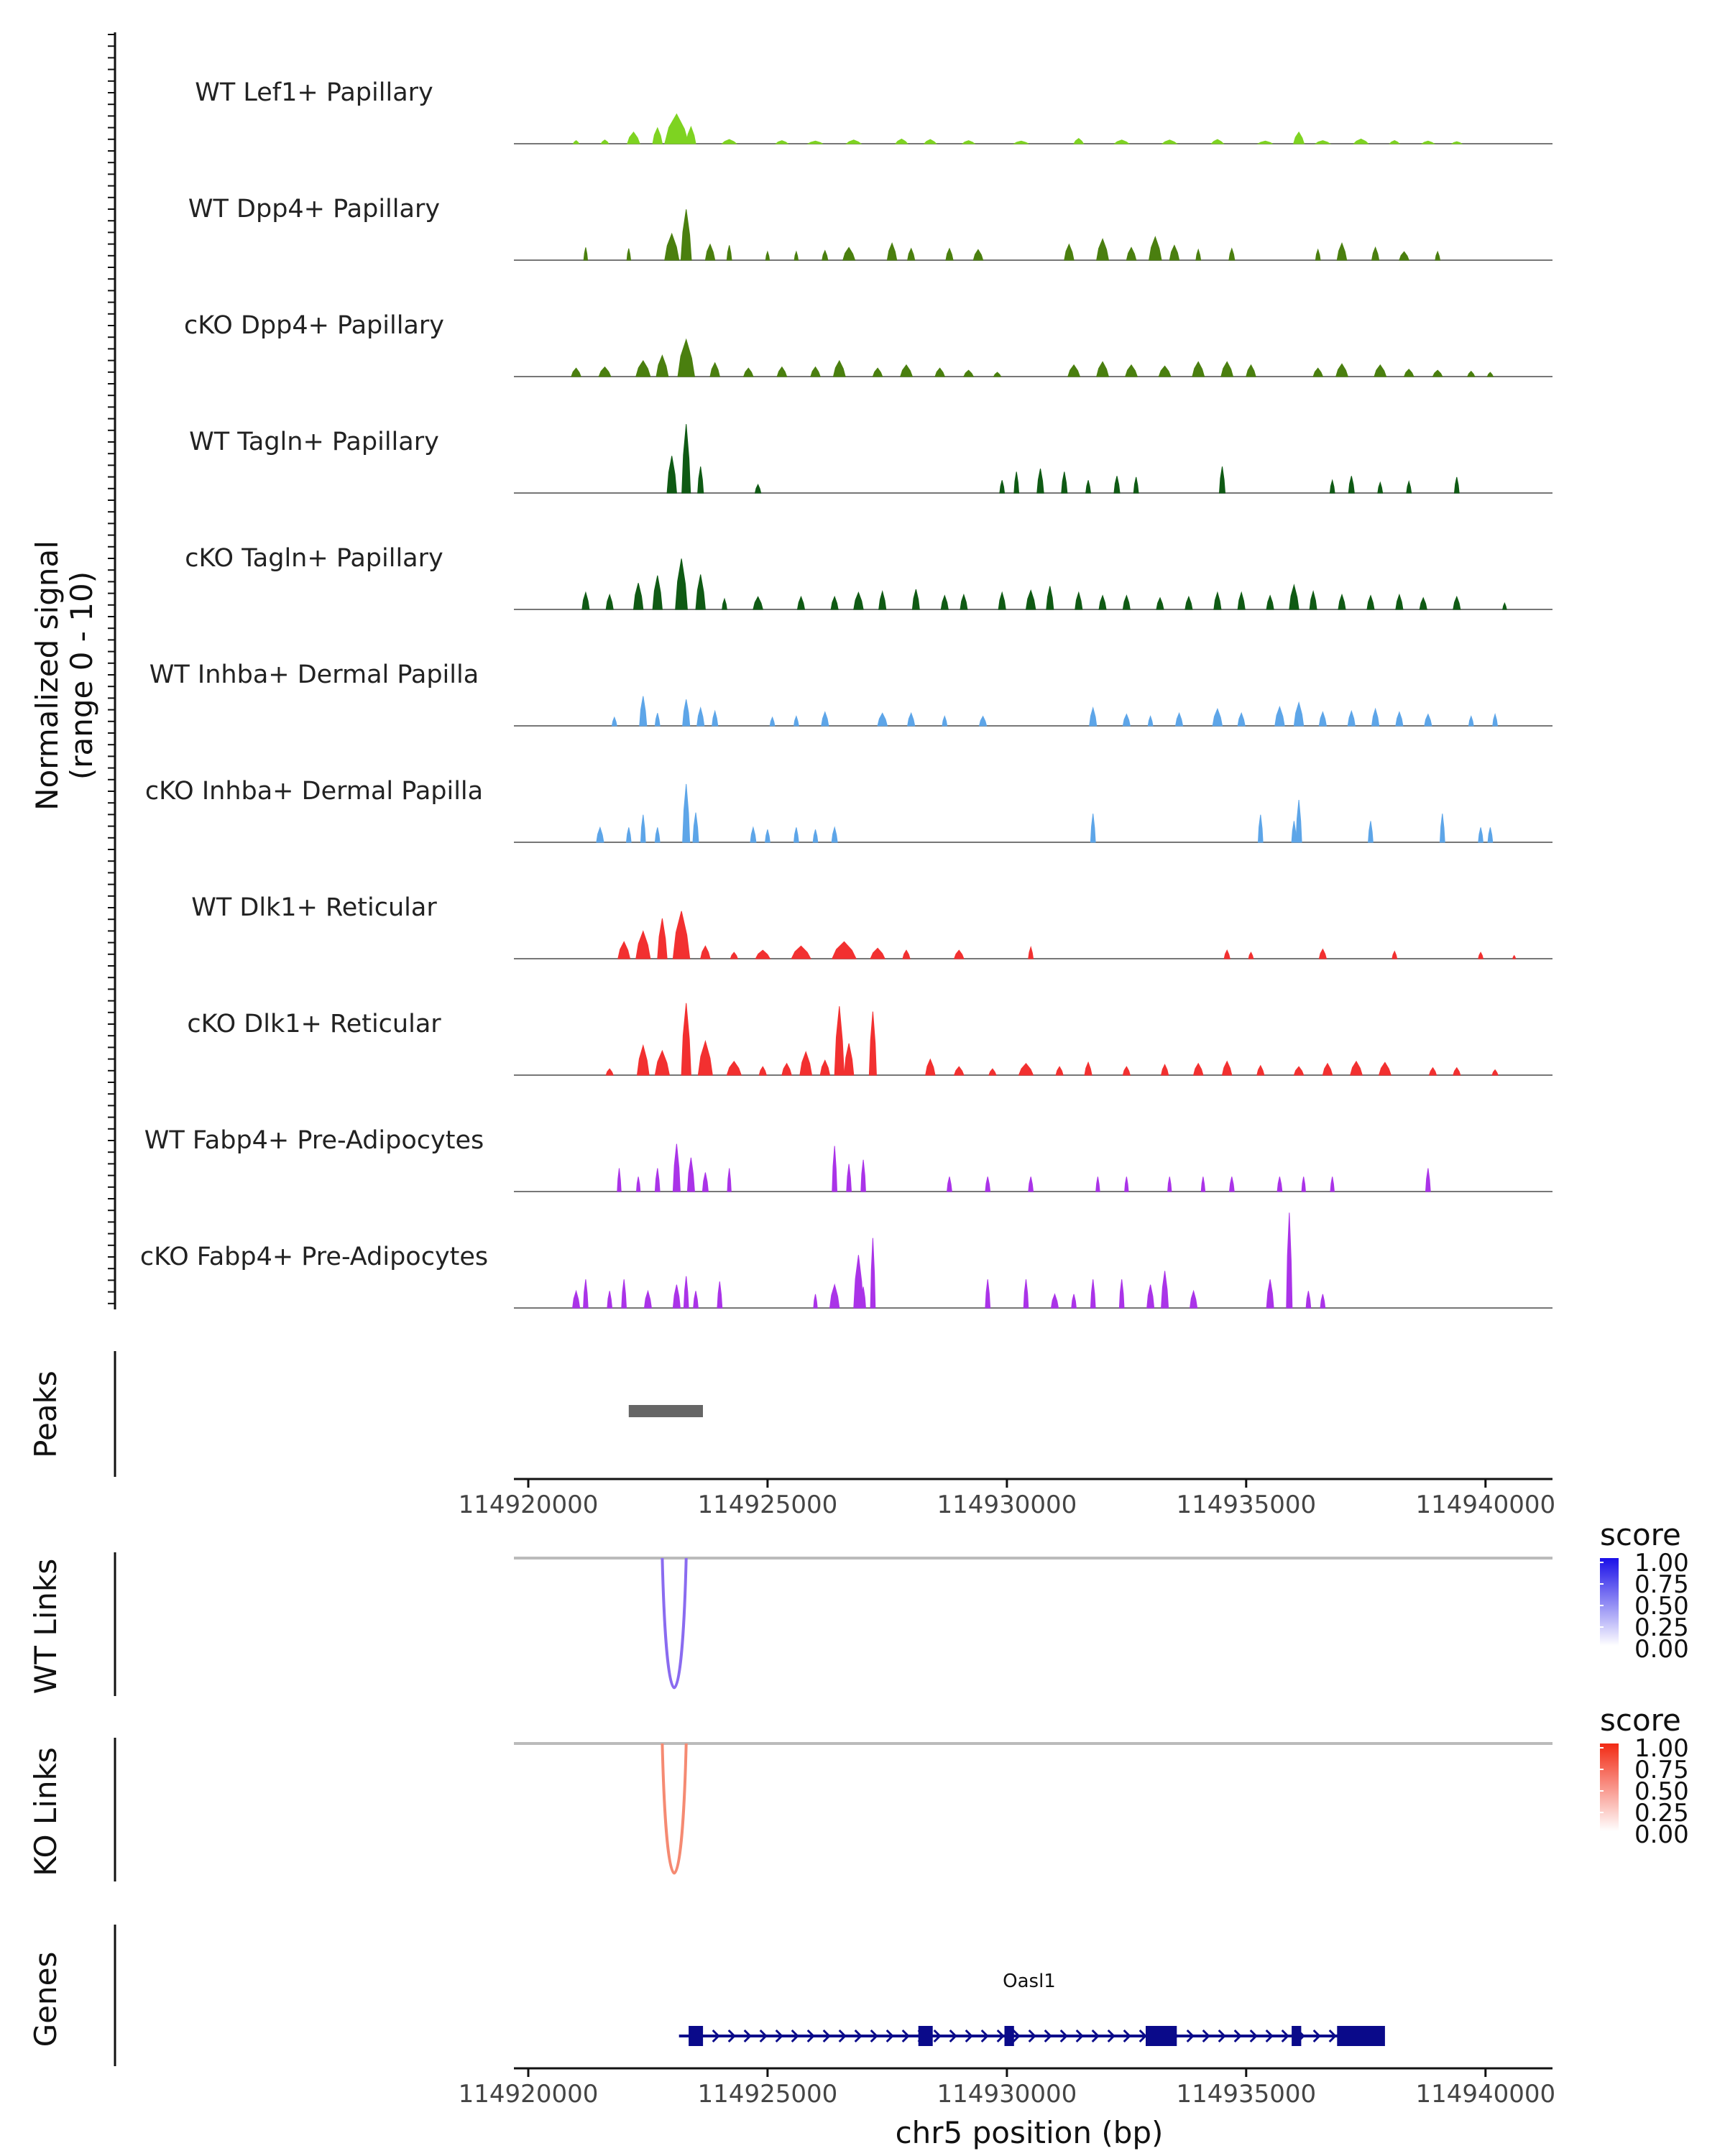  What do you see at coordinates (314, 209) in the screenshot?
I see `track-label: WT Dpp4+ Papillary` at bounding box center [314, 209].